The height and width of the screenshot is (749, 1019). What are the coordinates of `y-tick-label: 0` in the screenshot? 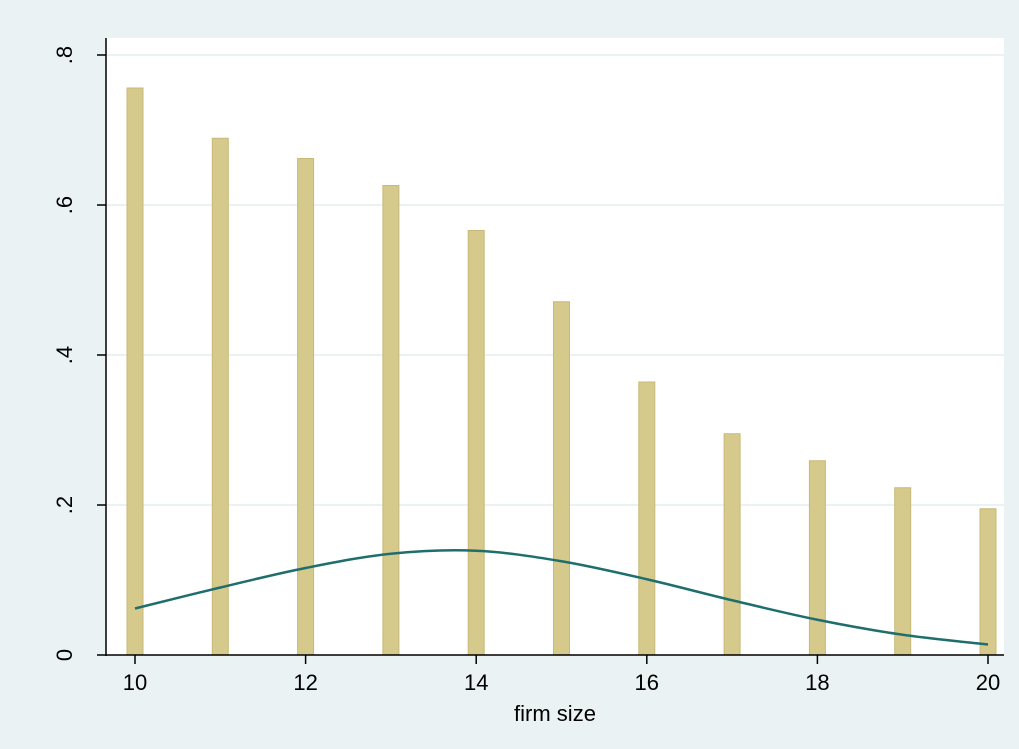 It's located at (64, 655).